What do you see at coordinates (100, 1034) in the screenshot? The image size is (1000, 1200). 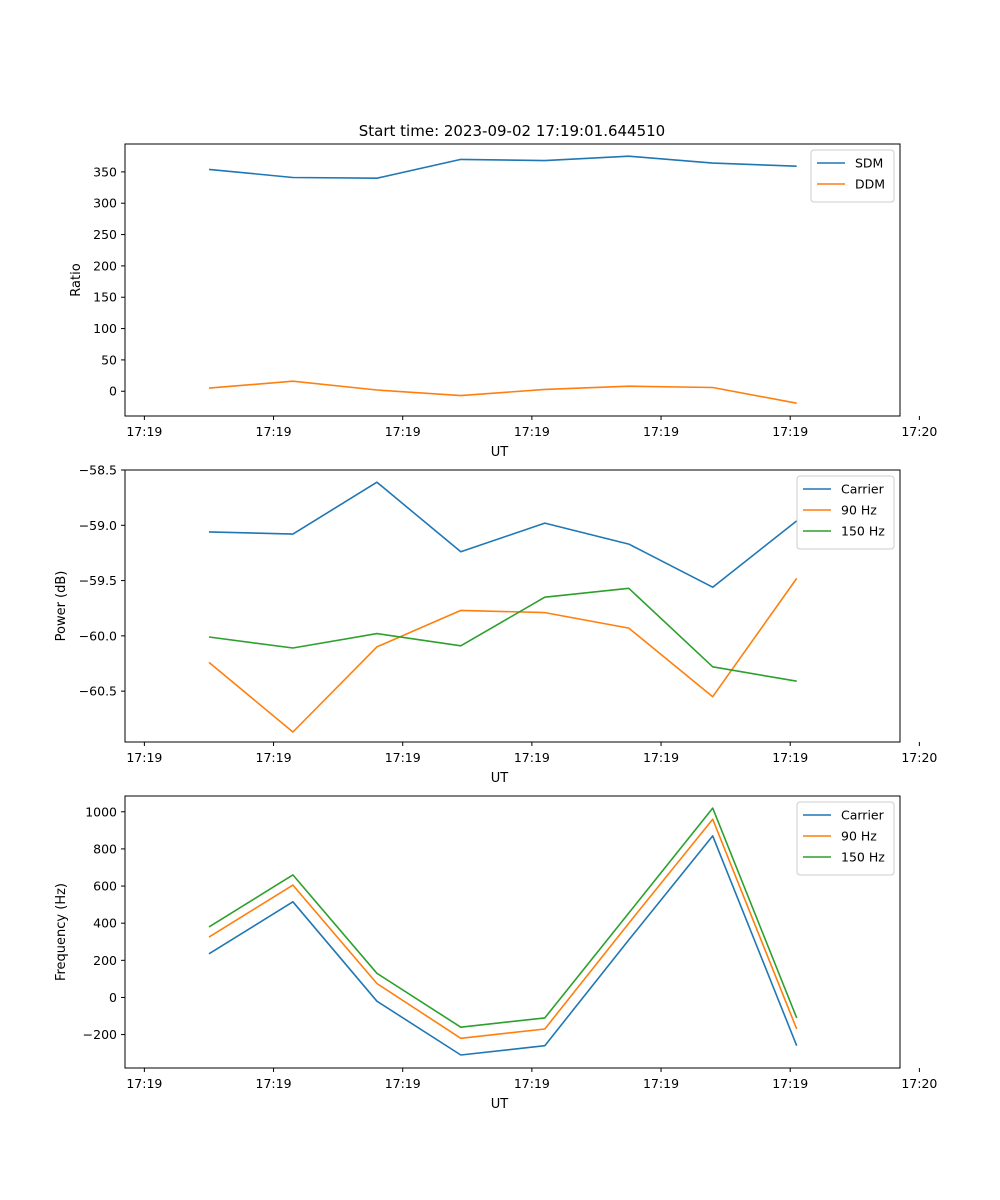 I see `y-tick-label: −200` at bounding box center [100, 1034].